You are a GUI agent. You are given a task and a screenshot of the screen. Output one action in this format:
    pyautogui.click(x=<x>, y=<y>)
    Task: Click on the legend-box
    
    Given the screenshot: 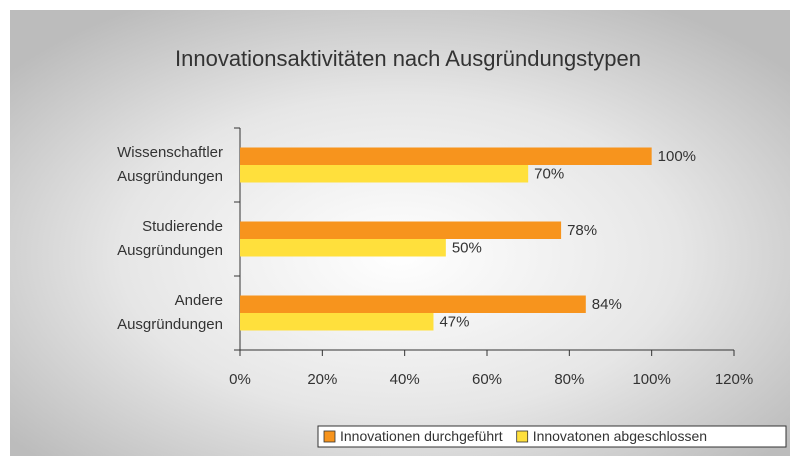 What is the action you would take?
    pyautogui.click(x=552, y=436)
    